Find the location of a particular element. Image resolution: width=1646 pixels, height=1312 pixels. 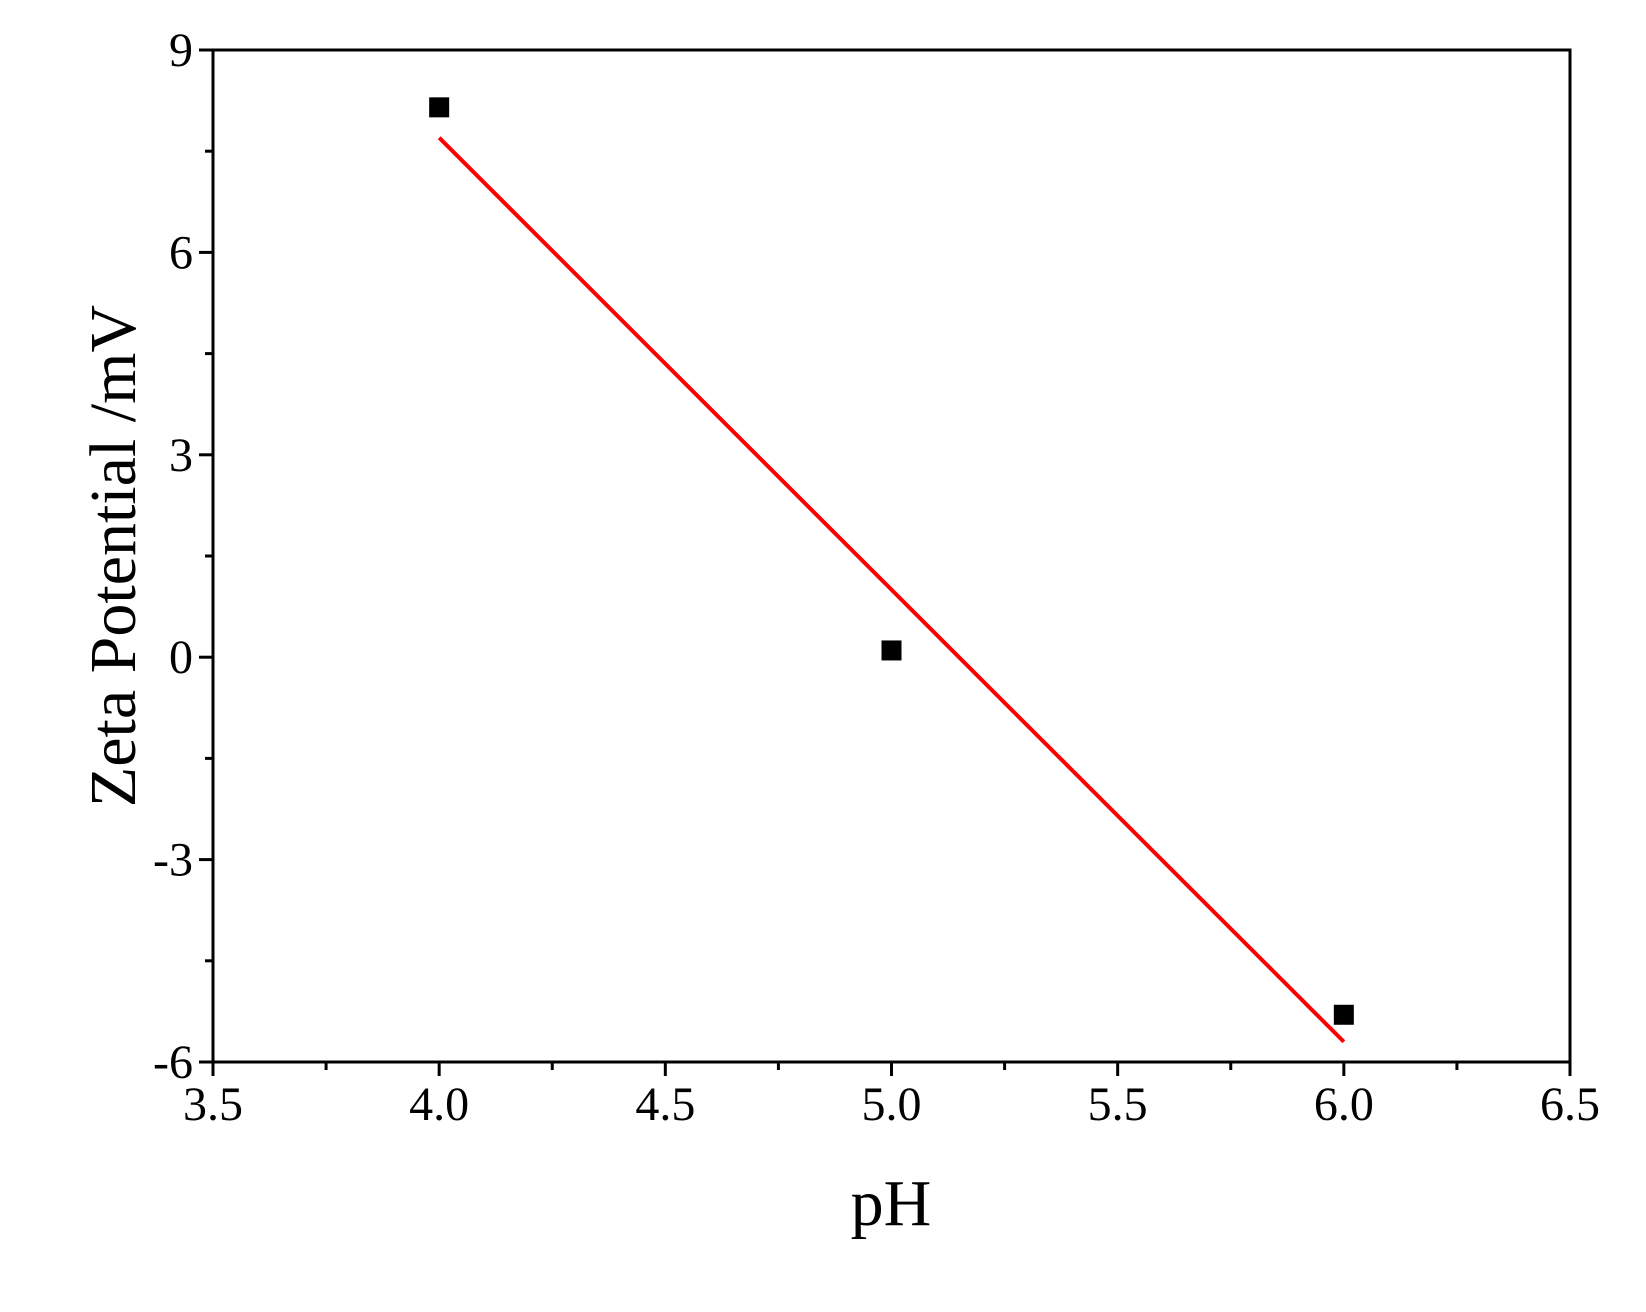

y-axis-label: Zeta Potential /mV is located at coordinates (113, 556).